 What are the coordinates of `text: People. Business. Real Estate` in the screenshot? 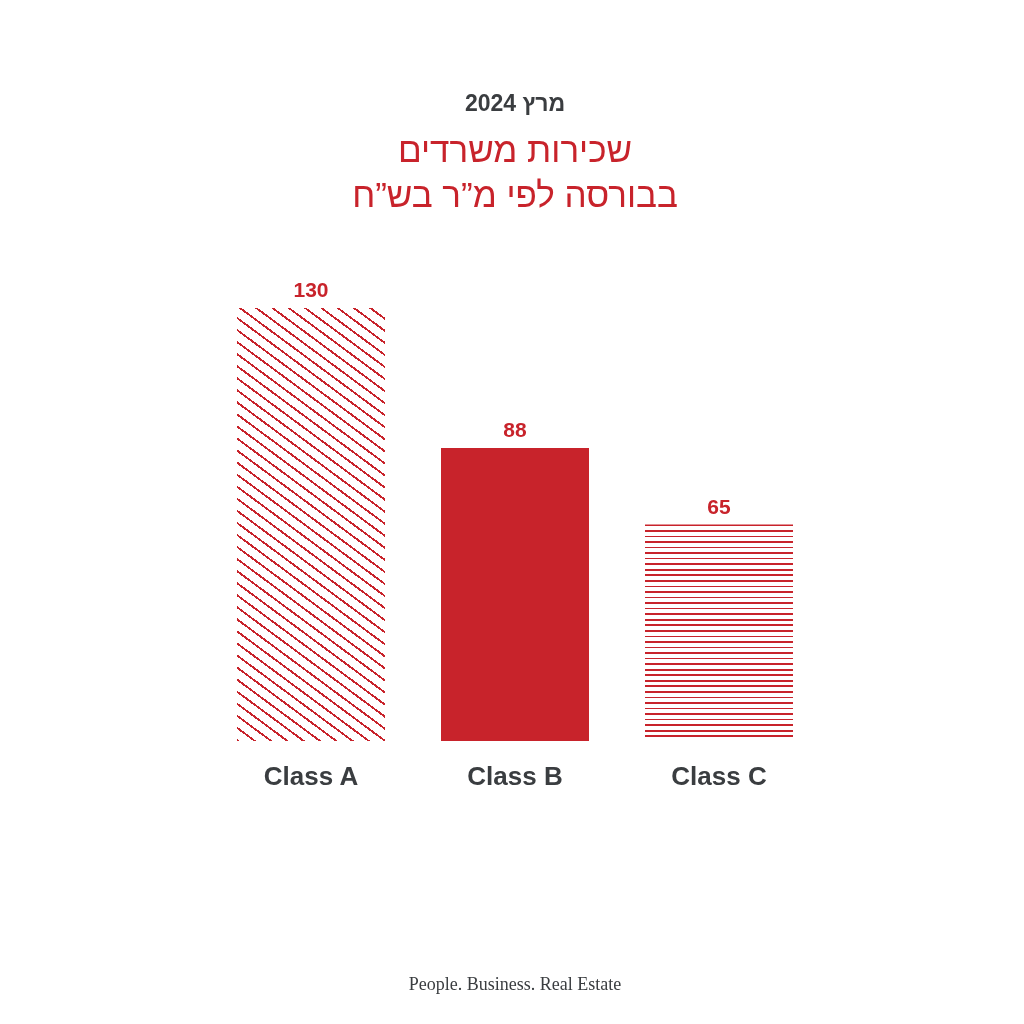 It's located at (515, 984).